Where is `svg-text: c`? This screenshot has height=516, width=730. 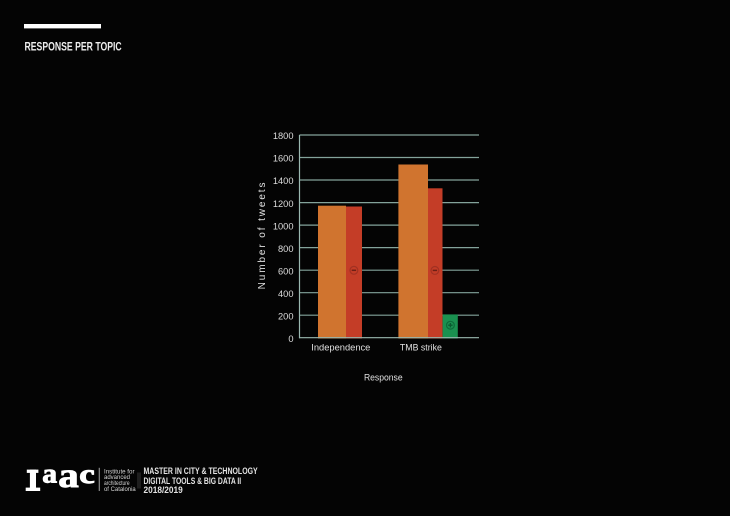
svg-text: c is located at coordinates (87, 474).